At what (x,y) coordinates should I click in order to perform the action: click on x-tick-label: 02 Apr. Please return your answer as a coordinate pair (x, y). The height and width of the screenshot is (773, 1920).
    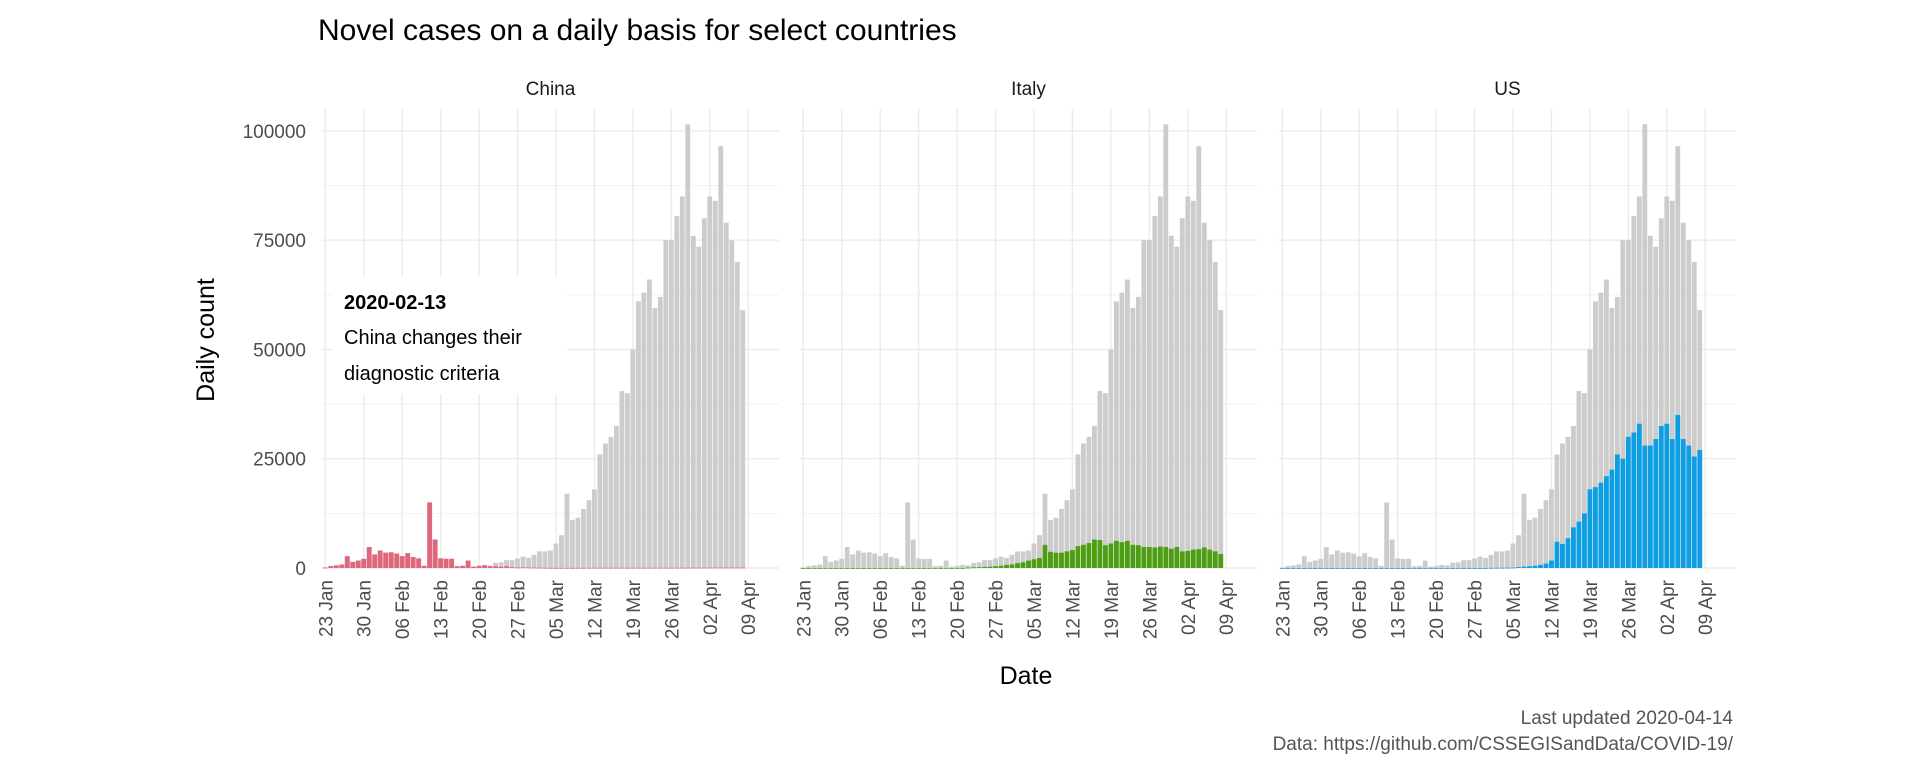
    Looking at the image, I should click on (1189, 607).